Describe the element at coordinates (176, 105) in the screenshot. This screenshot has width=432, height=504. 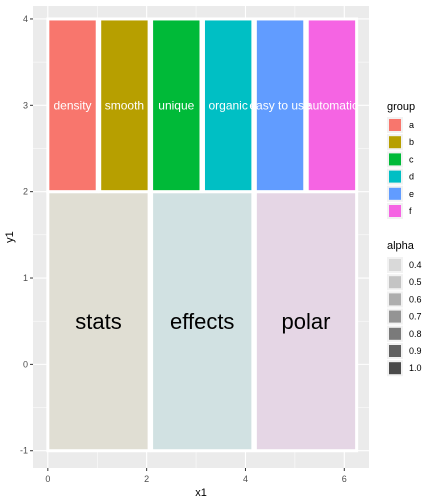
I see `top-tile-label: unique` at that location.